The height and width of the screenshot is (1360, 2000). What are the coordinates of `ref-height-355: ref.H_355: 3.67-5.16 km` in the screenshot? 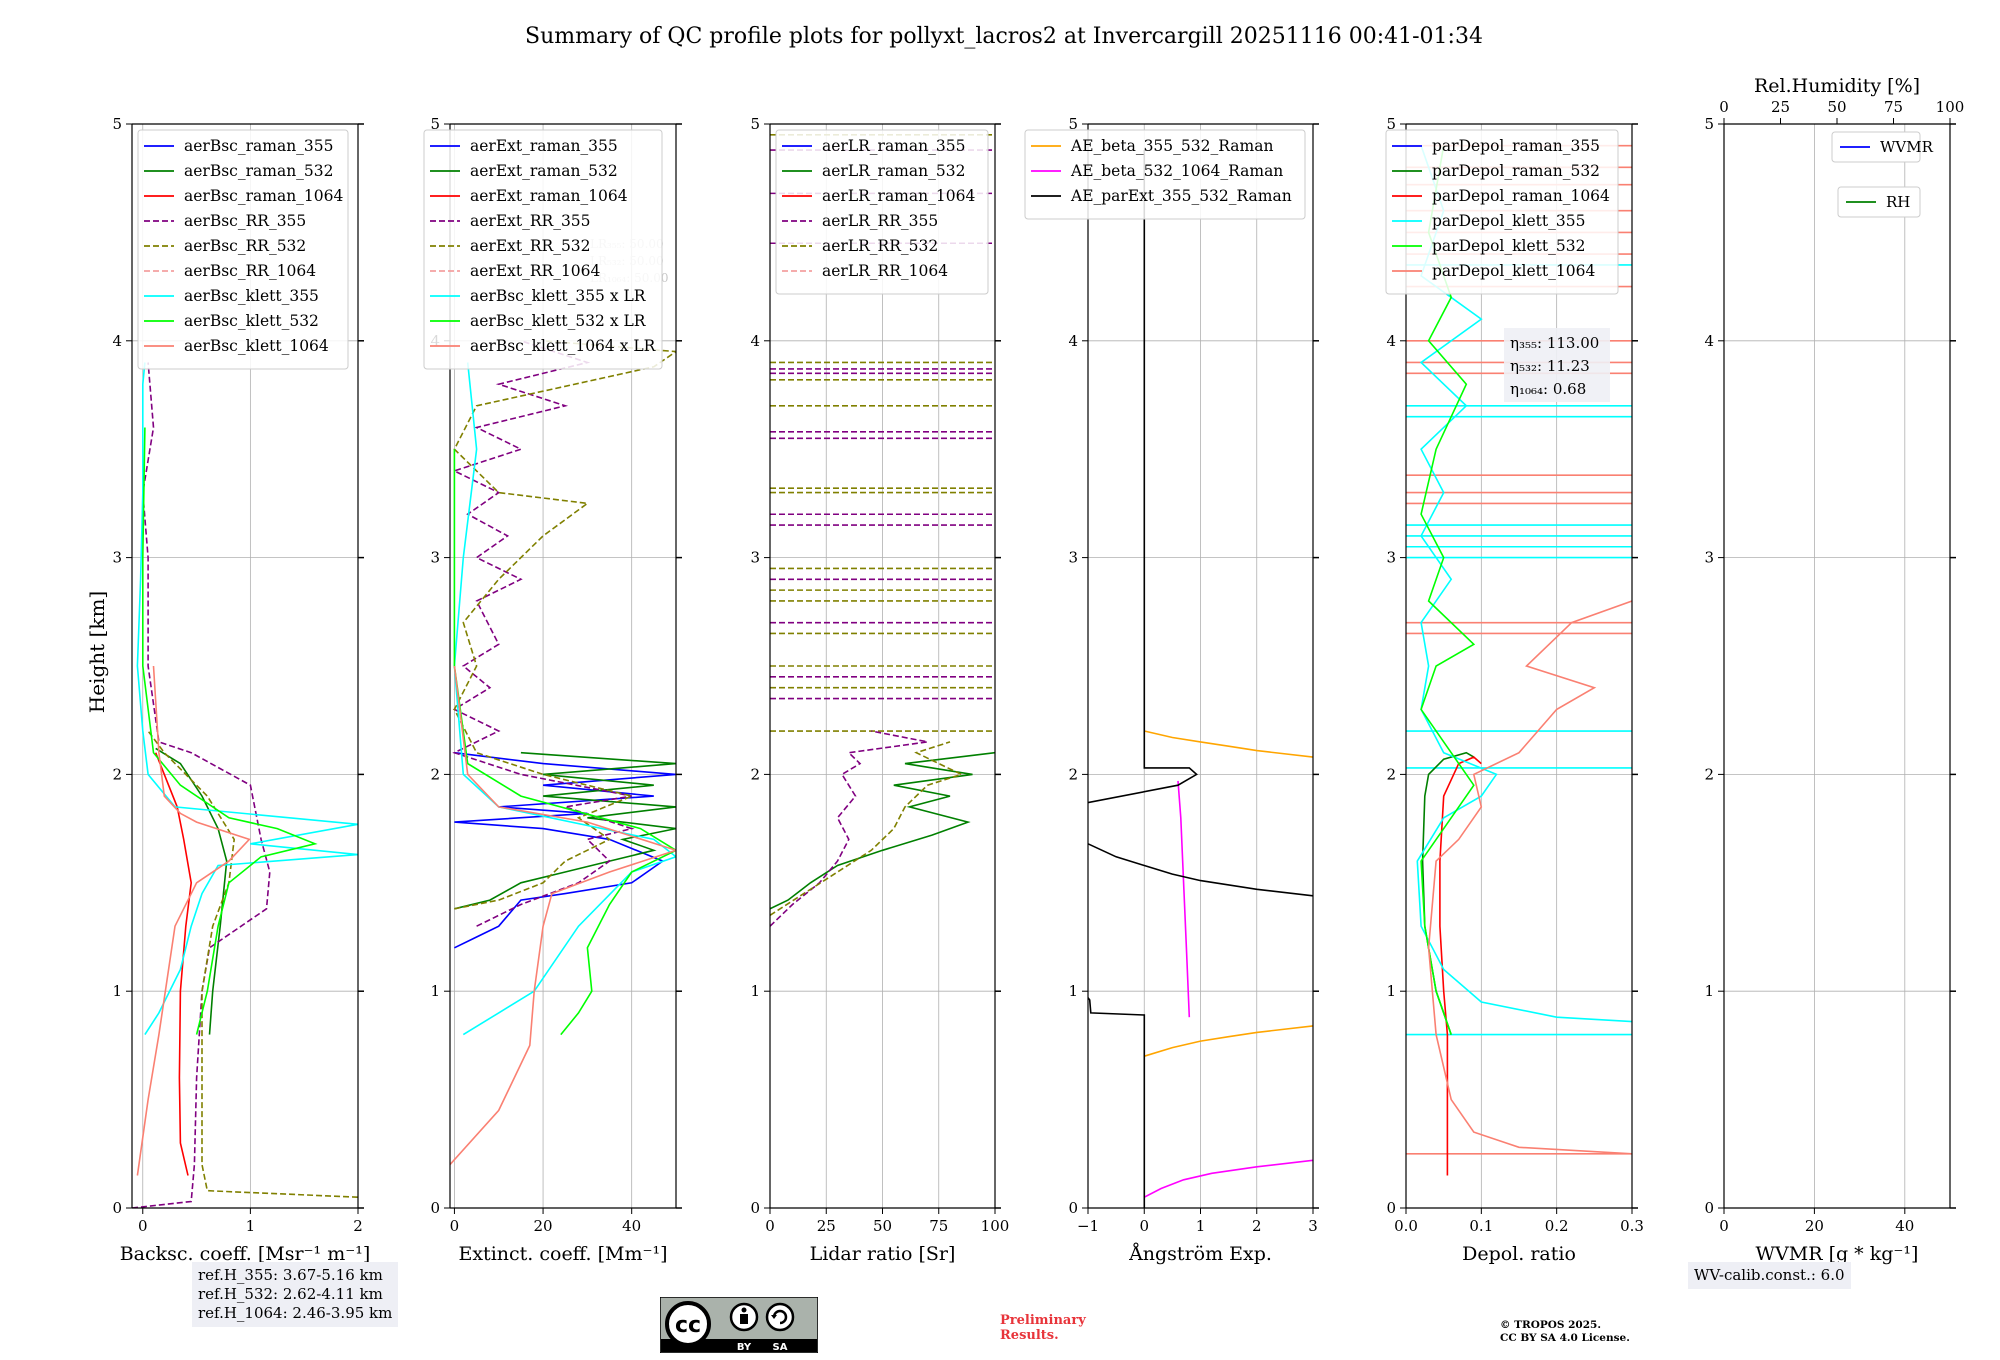 It's located at (290, 1275).